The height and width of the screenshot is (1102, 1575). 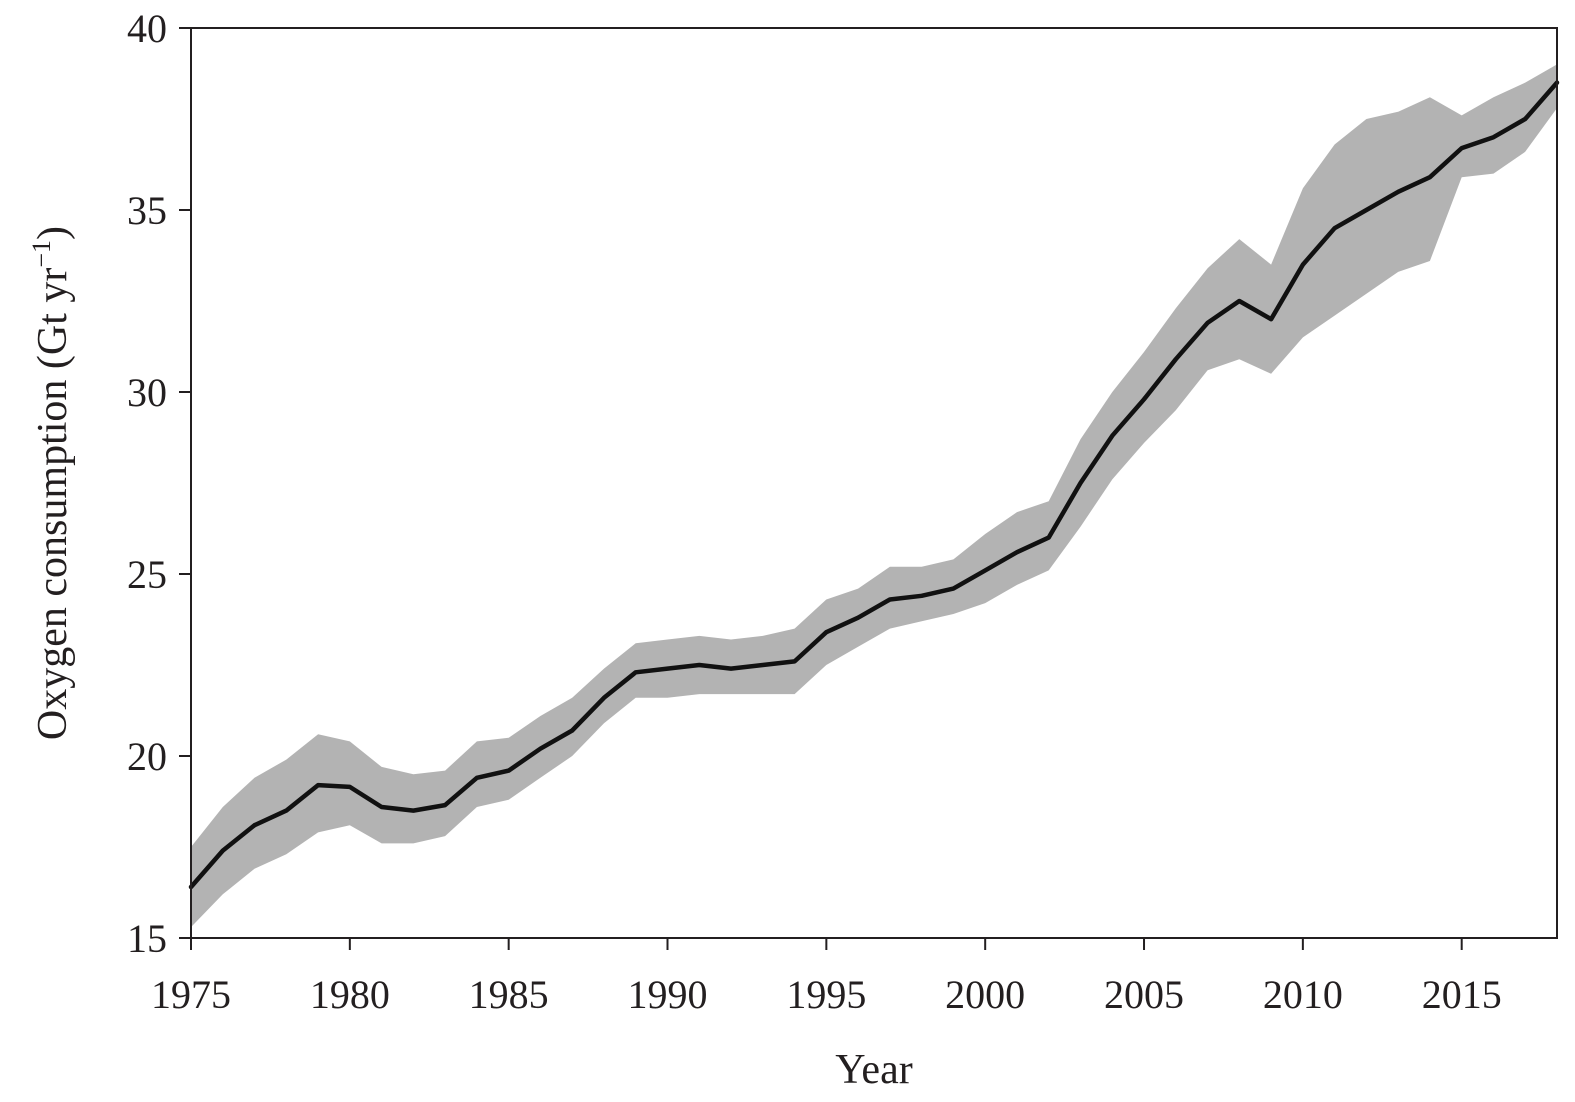 What do you see at coordinates (350, 994) in the screenshot?
I see `x-tick-label: 1980` at bounding box center [350, 994].